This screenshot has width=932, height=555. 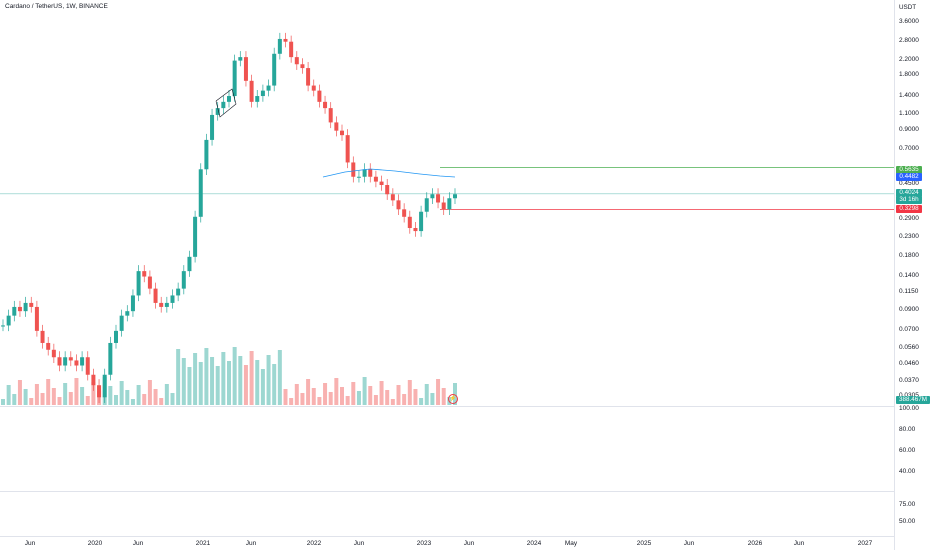 What do you see at coordinates (571, 543) in the screenshot?
I see `time-tick-label: May` at bounding box center [571, 543].